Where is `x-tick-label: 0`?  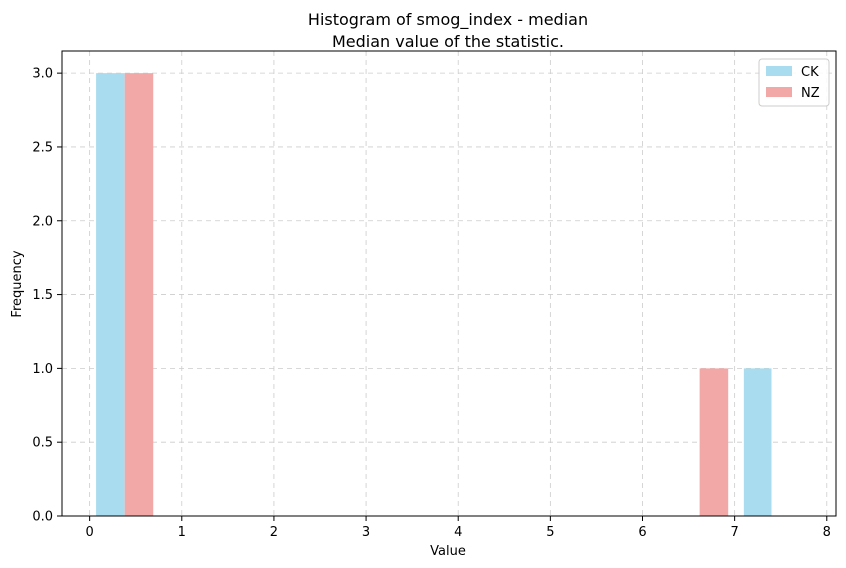 x-tick-label: 0 is located at coordinates (90, 532).